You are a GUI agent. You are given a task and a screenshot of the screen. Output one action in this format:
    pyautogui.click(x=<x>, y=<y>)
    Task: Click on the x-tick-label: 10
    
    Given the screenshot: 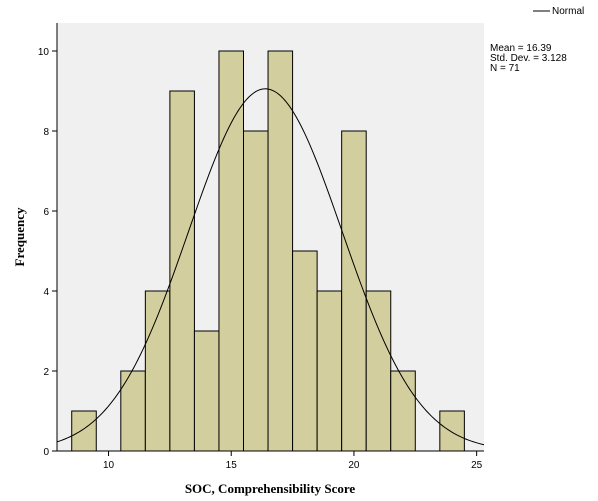 What is the action you would take?
    pyautogui.click(x=109, y=465)
    